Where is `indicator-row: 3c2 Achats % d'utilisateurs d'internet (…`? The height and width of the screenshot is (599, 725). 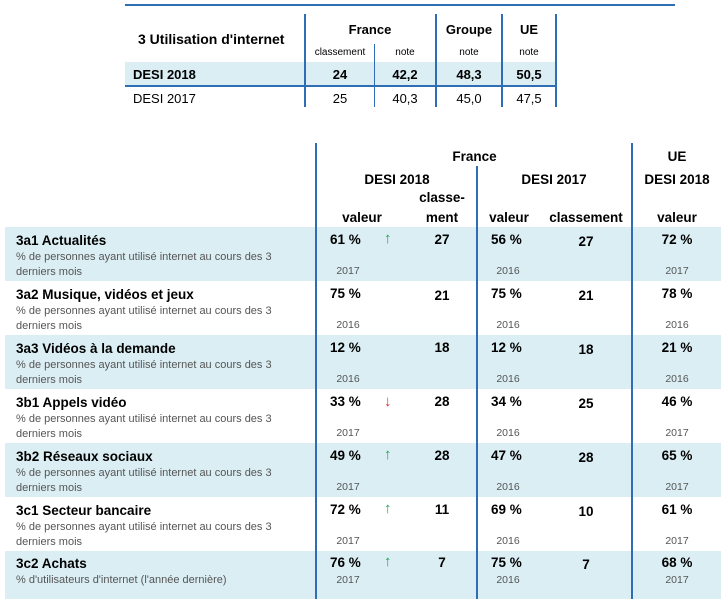
indicator-row: 3c2 Achats % d'utilisateurs d'internet (… is located at coordinates (362, 575).